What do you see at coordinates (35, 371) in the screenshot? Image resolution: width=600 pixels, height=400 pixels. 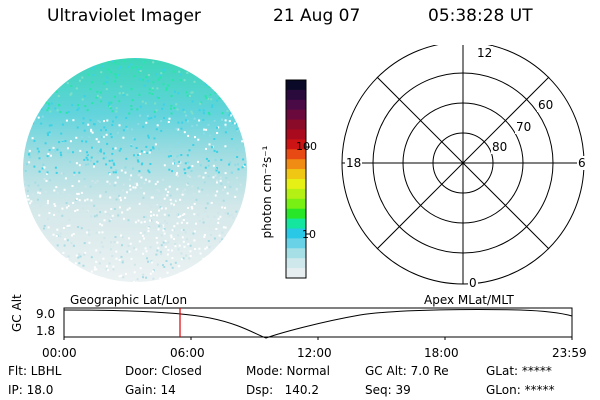 I see `filter-info: Flt: LBHL` at bounding box center [35, 371].